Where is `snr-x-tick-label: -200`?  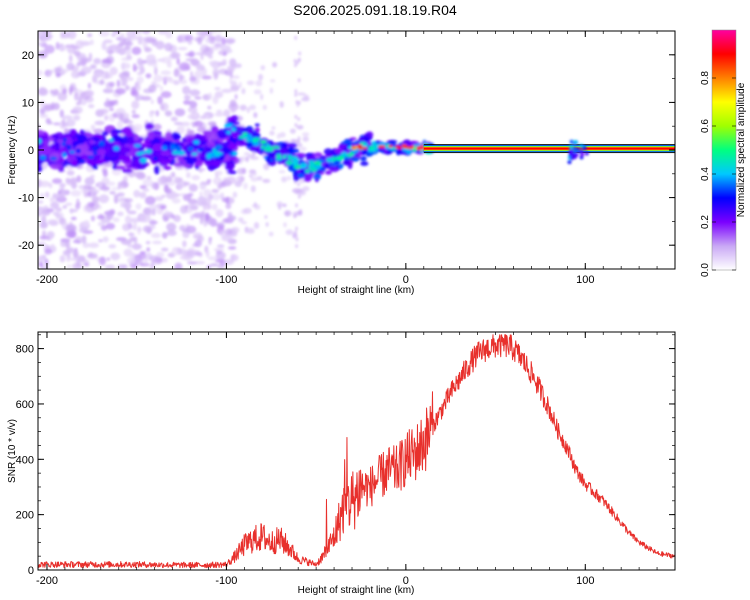 snr-x-tick-label: -200 is located at coordinates (47, 581).